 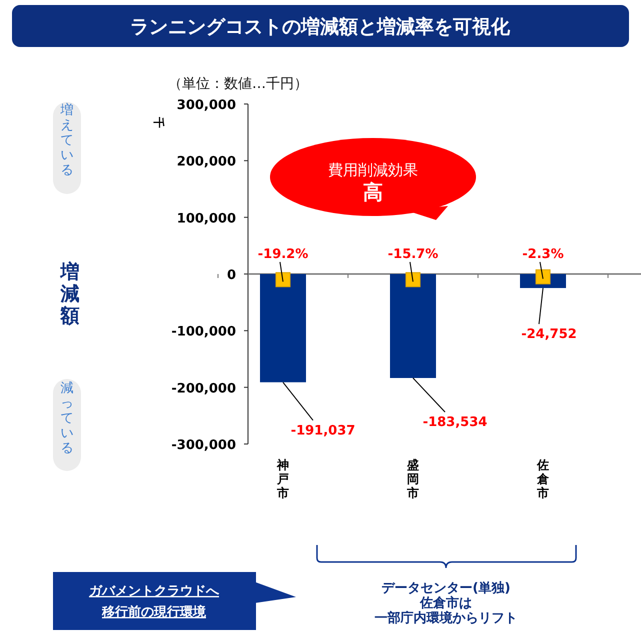 What do you see at coordinates (413, 254) in the screenshot?
I see `annotation: -15.7%` at bounding box center [413, 254].